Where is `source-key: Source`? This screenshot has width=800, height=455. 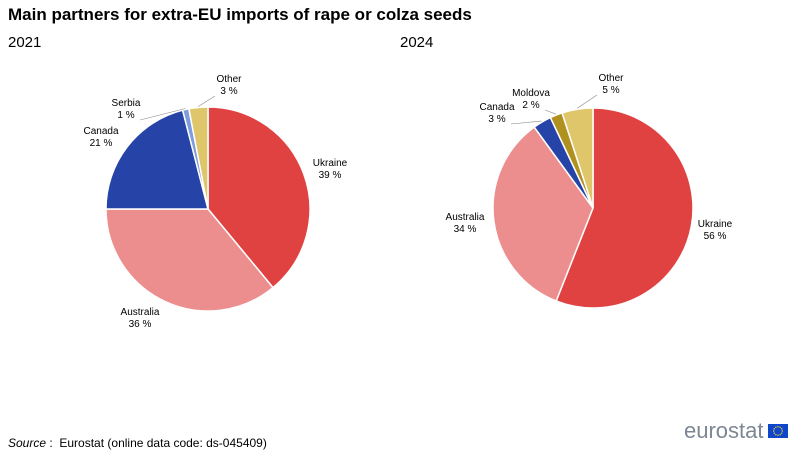
source-key: Source is located at coordinates (27, 443).